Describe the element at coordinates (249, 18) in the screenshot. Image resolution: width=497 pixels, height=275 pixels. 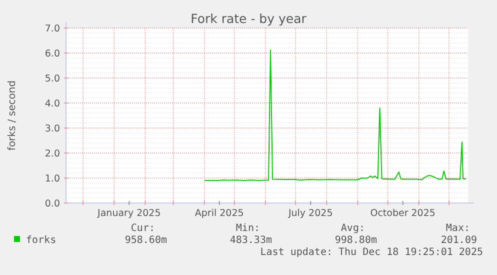
I see `chart-title: Fork rate - by year` at that location.